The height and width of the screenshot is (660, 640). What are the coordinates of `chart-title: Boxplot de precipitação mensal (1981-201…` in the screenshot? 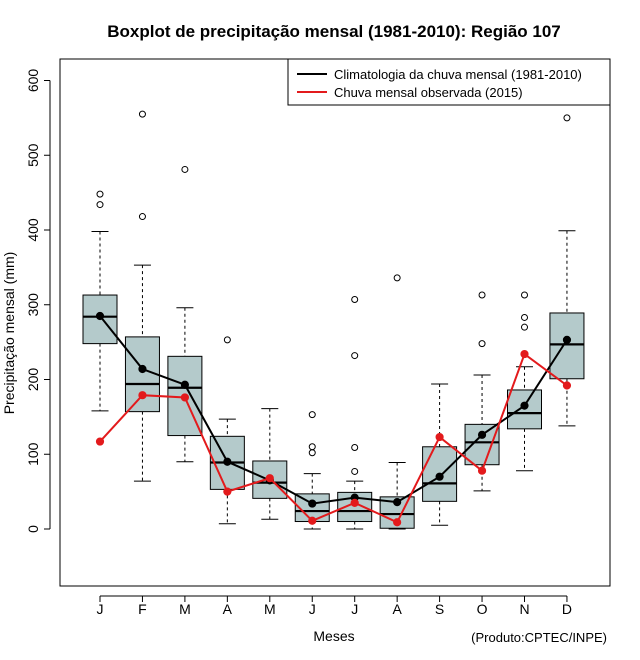 It's located at (334, 31).